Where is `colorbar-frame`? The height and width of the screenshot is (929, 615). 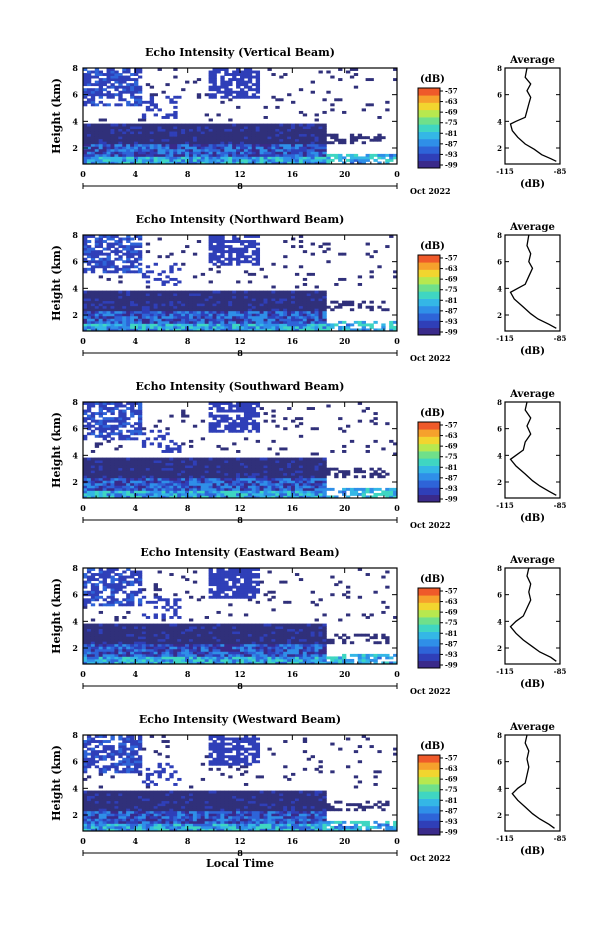
colorbar-frame is located at coordinates (429, 128).